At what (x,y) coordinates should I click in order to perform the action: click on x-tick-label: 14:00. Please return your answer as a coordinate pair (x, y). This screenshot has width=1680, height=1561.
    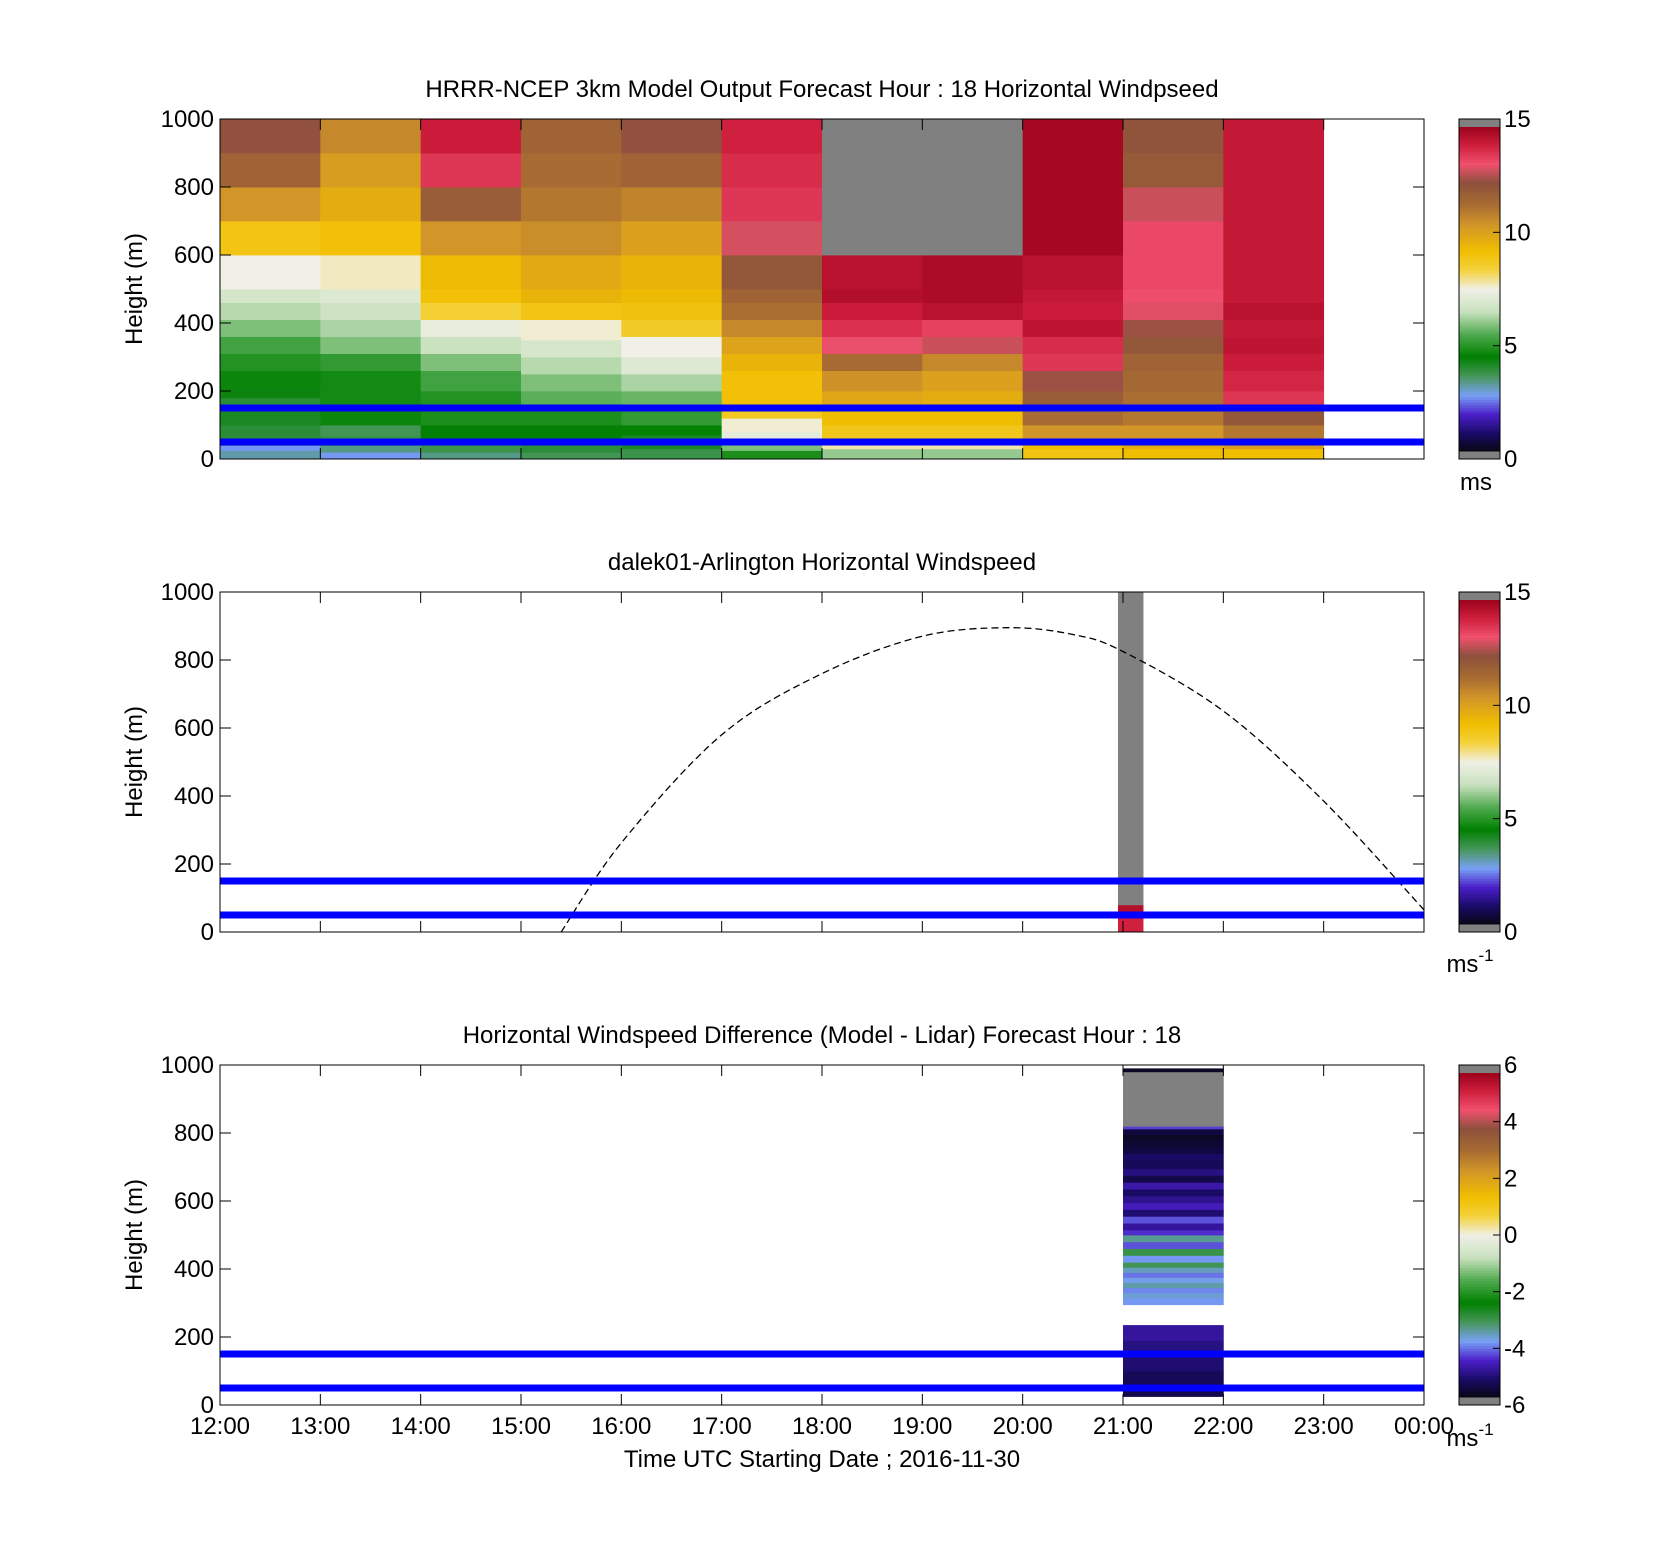
    Looking at the image, I should click on (421, 1426).